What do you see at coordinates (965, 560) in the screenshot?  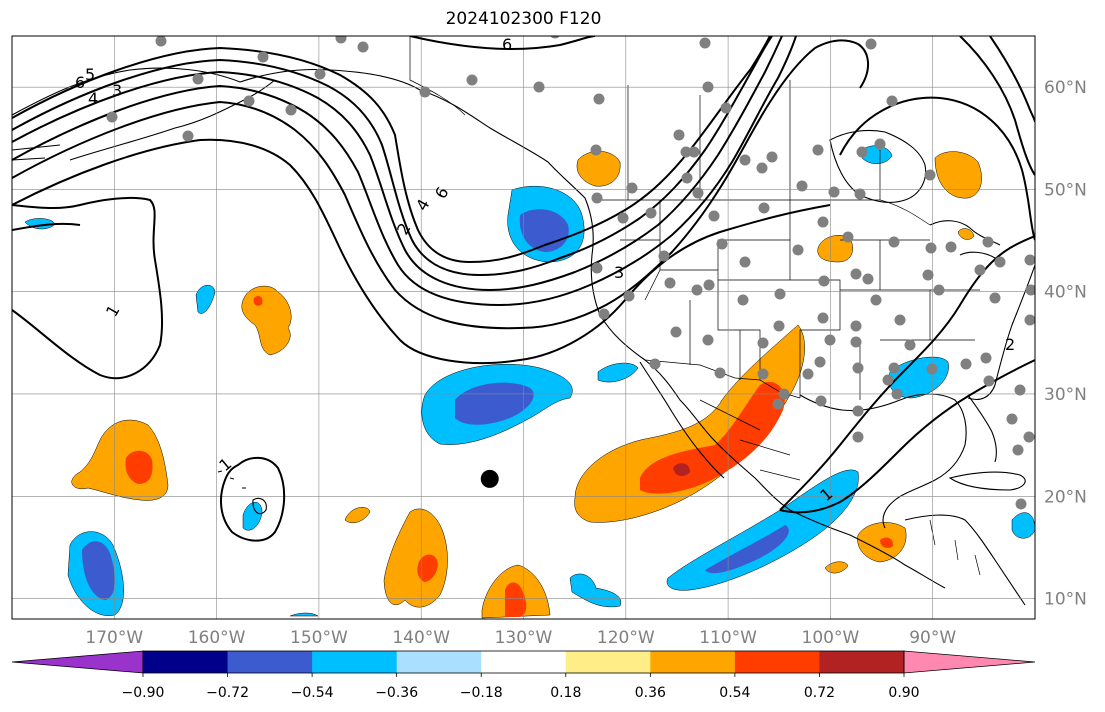 I see `central-america-coastline` at bounding box center [965, 560].